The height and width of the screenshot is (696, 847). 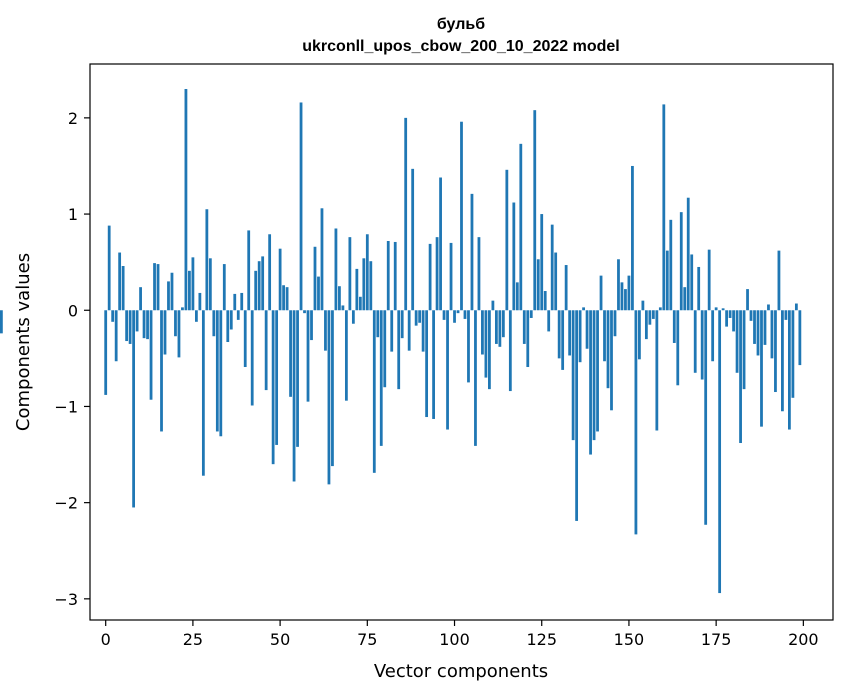 What do you see at coordinates (23, 342) in the screenshot?
I see `y-axis-label: Components values` at bounding box center [23, 342].